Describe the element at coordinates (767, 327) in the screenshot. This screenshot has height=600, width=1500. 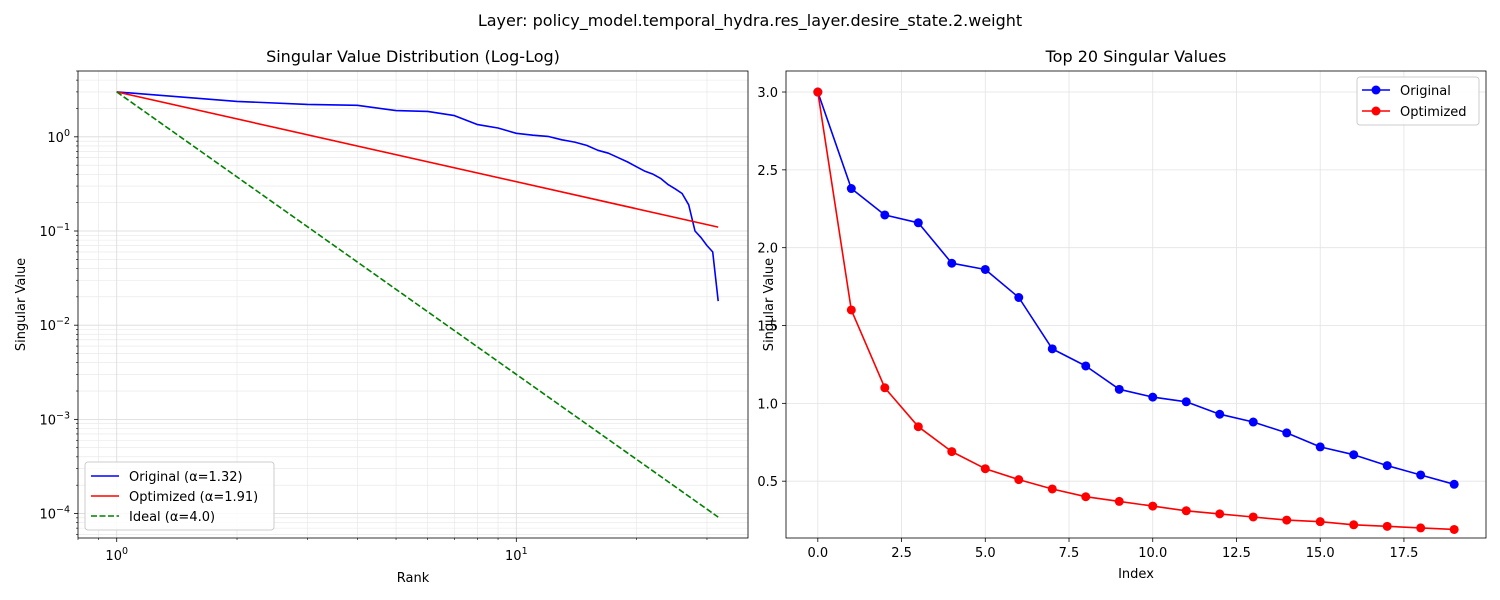
I see `y-tick-label: 1.5` at that location.